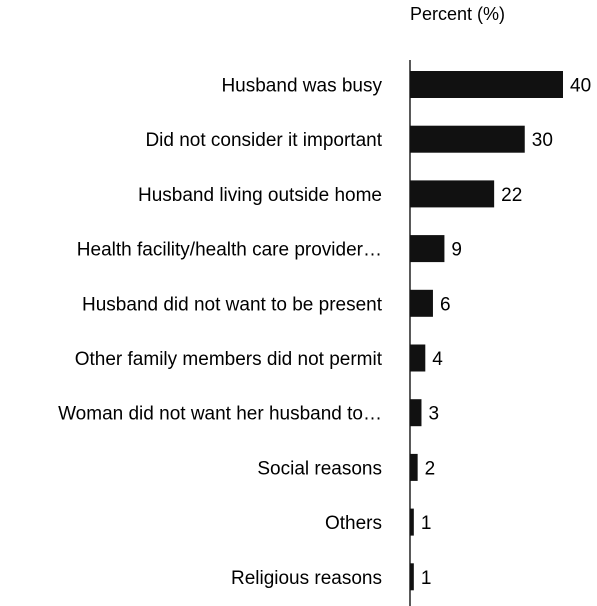  I want to click on category-label: Social reasons, so click(319, 468).